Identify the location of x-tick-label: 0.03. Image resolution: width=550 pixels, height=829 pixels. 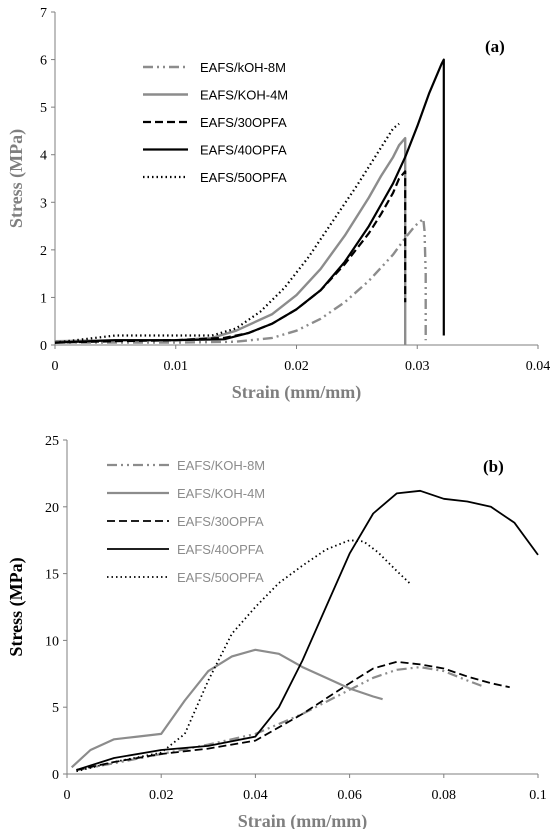
(417, 366).